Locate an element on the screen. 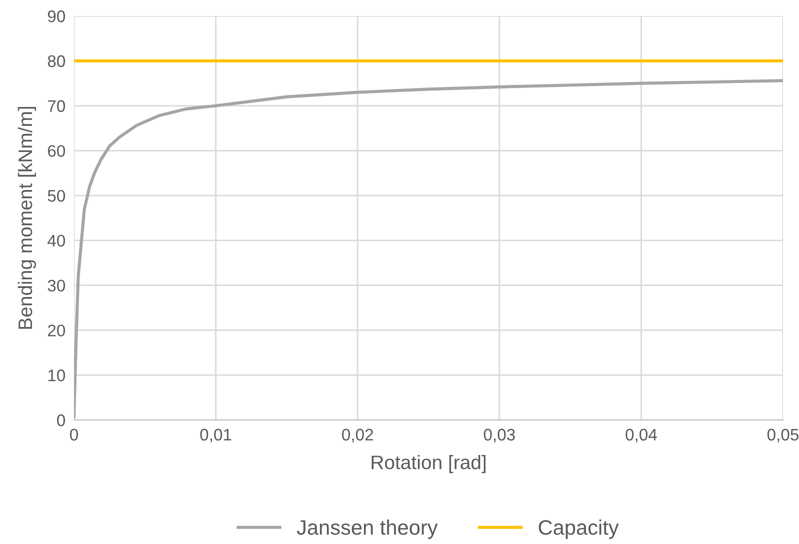 Image resolution: width=799 pixels, height=544 pixels. x-tick-label: 0,04 is located at coordinates (641, 435).